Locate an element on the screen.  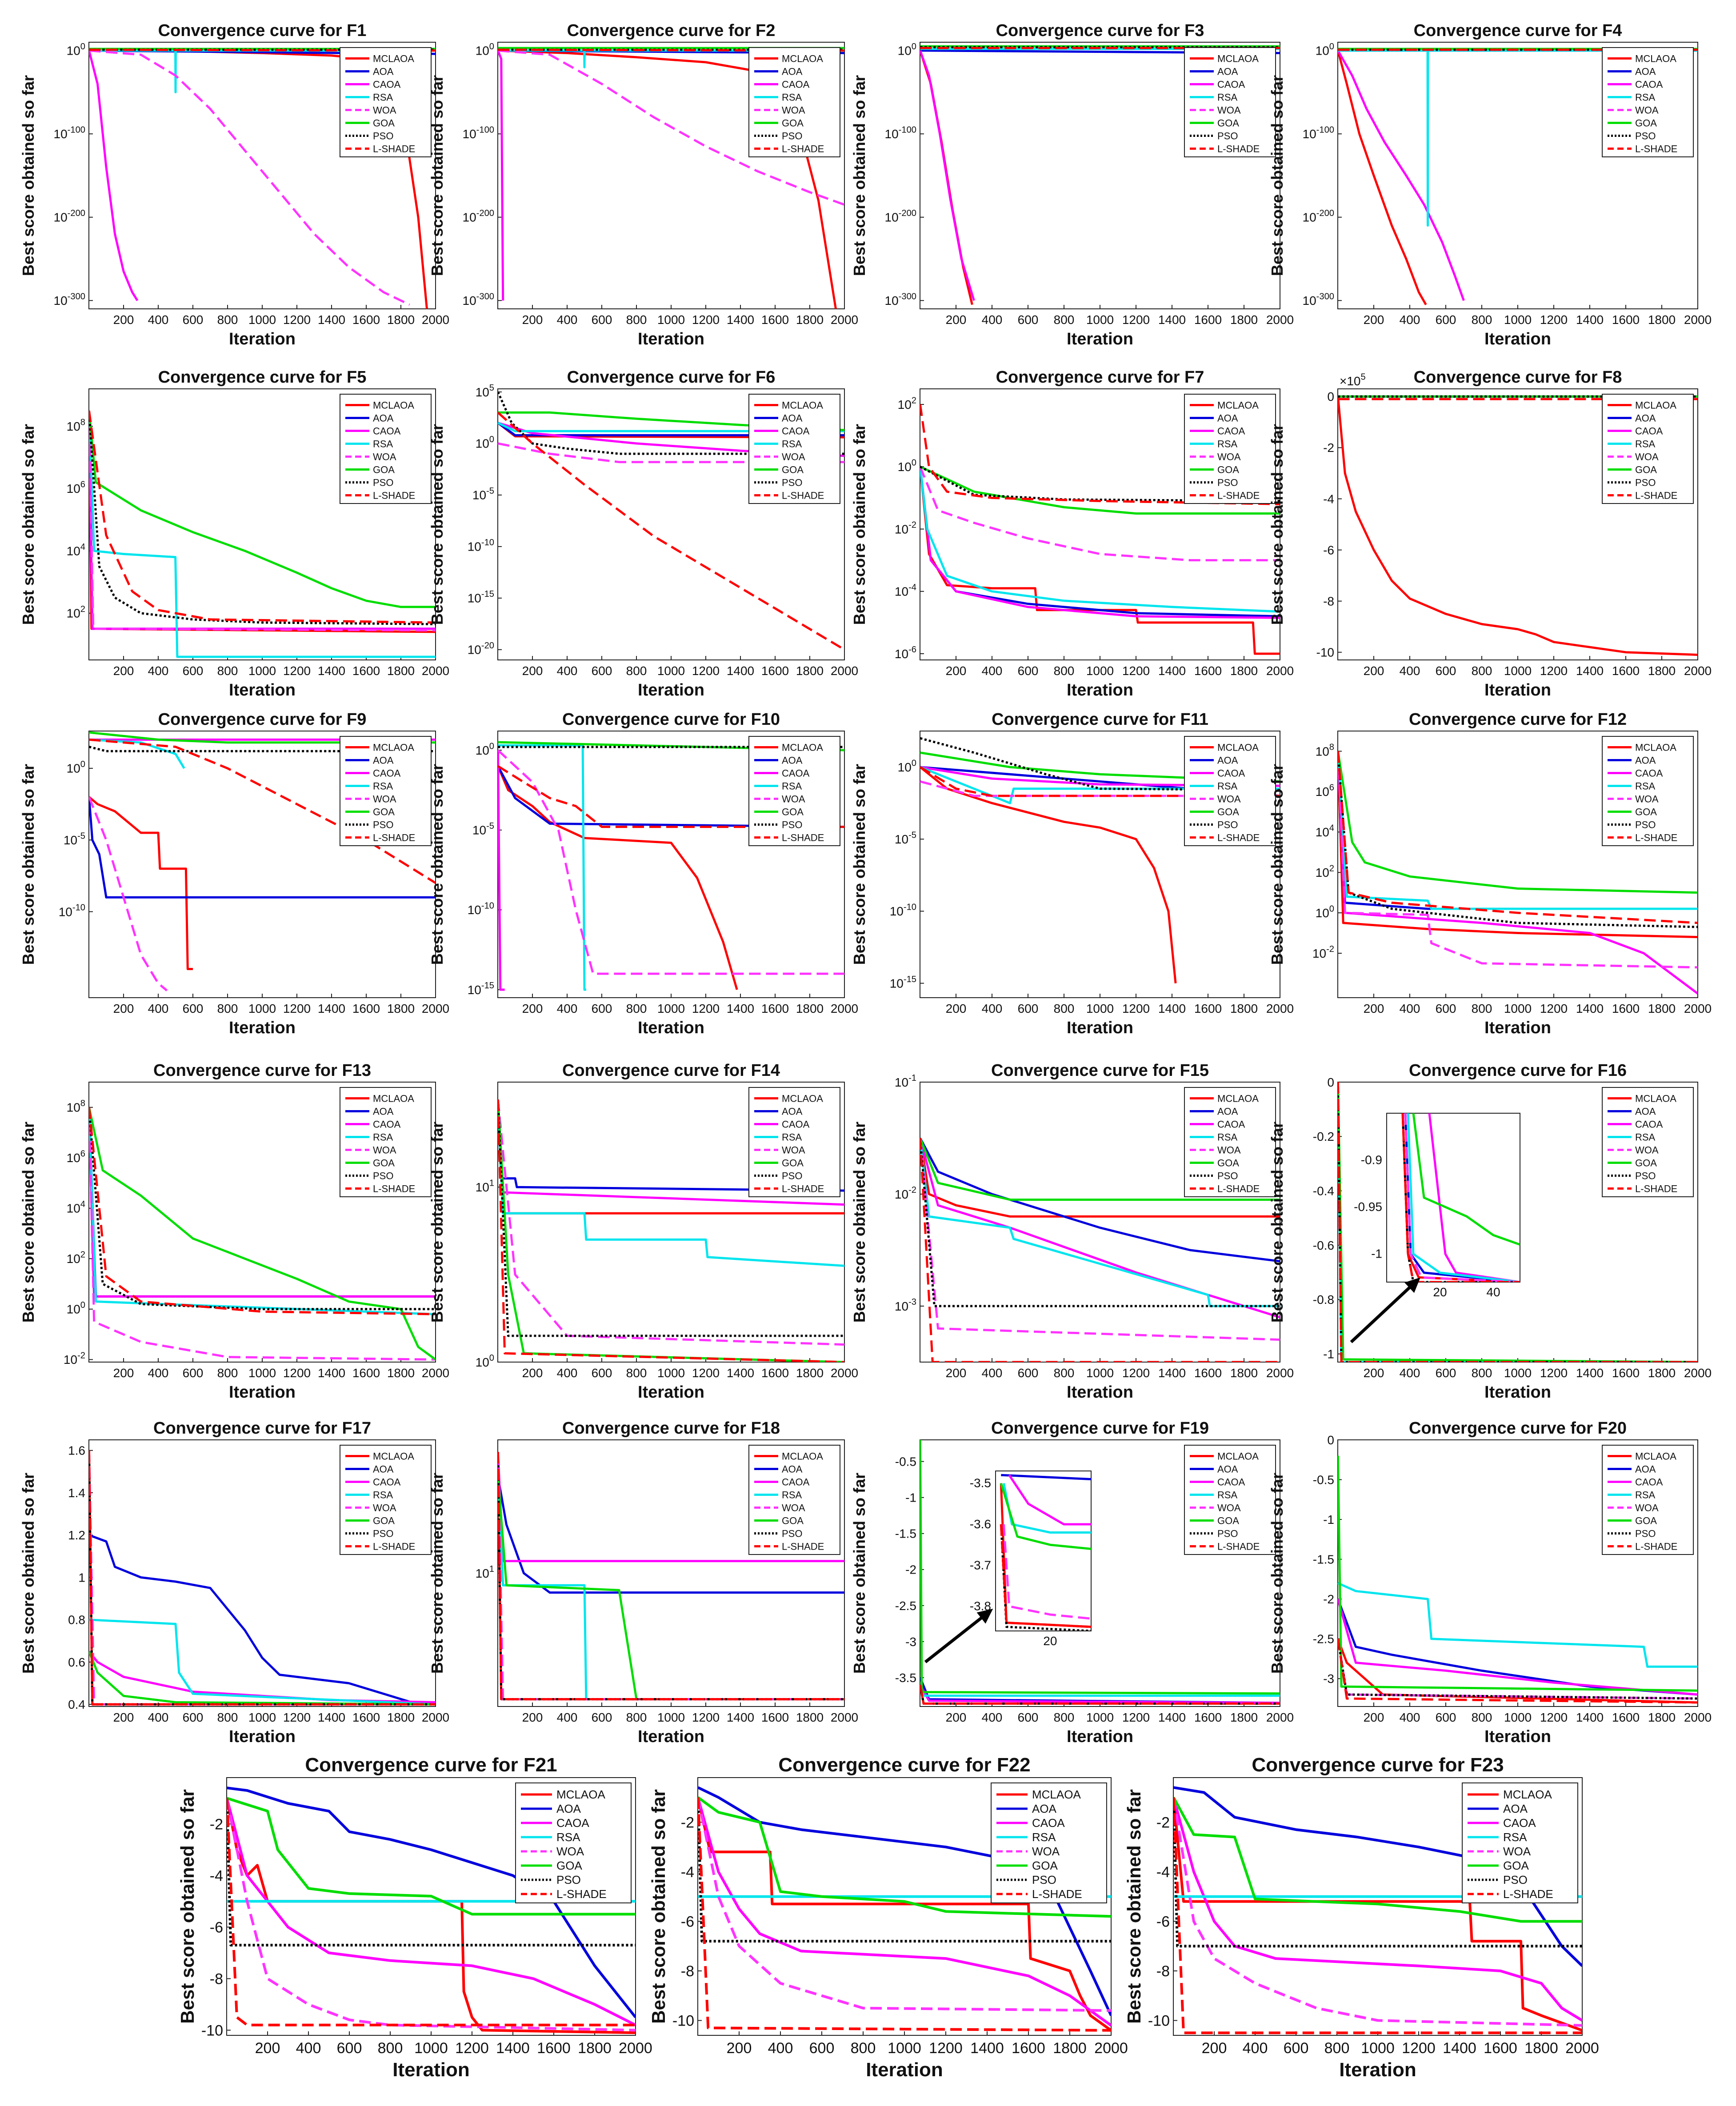
y-tick-label: 10⁴ is located at coordinates (76, 550).